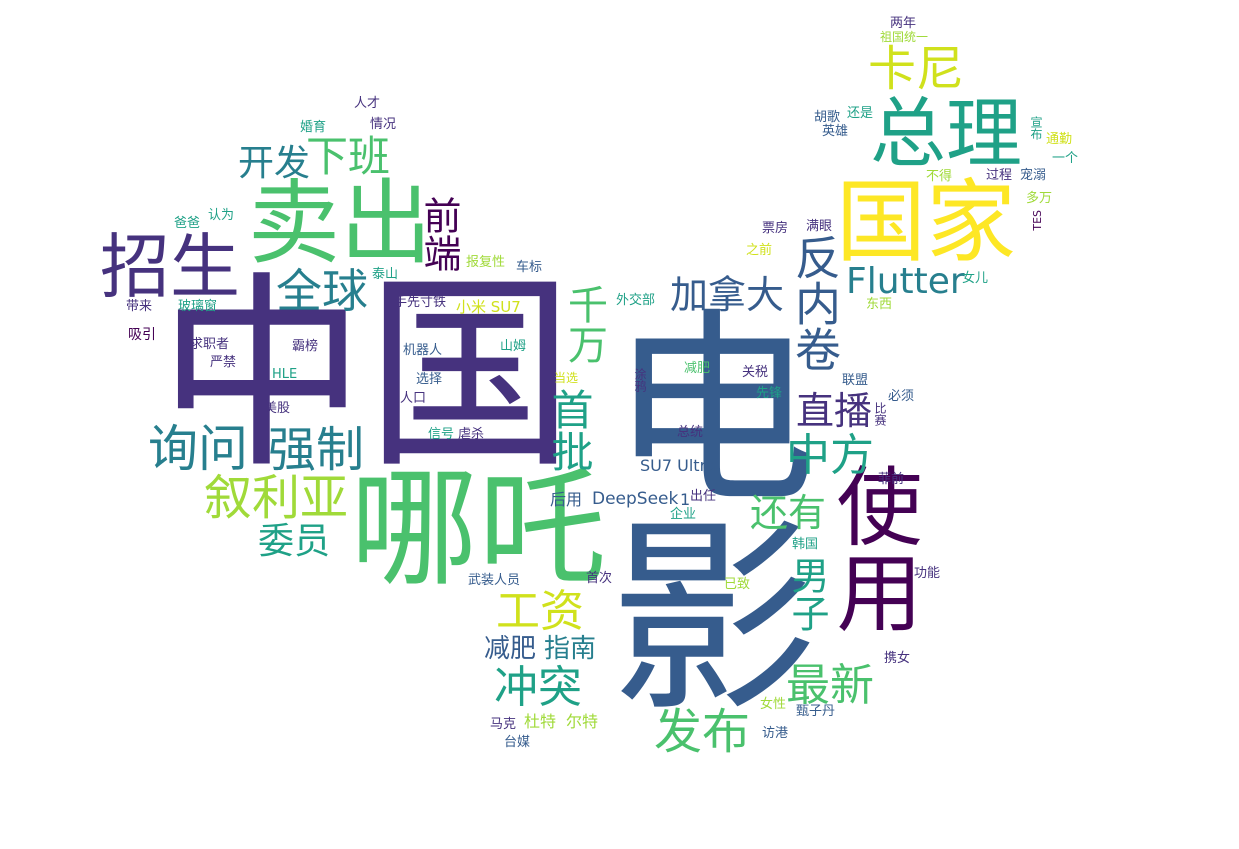 The image size is (1239, 849). What do you see at coordinates (517, 742) in the screenshot?
I see `word-taimei: 台媒` at bounding box center [517, 742].